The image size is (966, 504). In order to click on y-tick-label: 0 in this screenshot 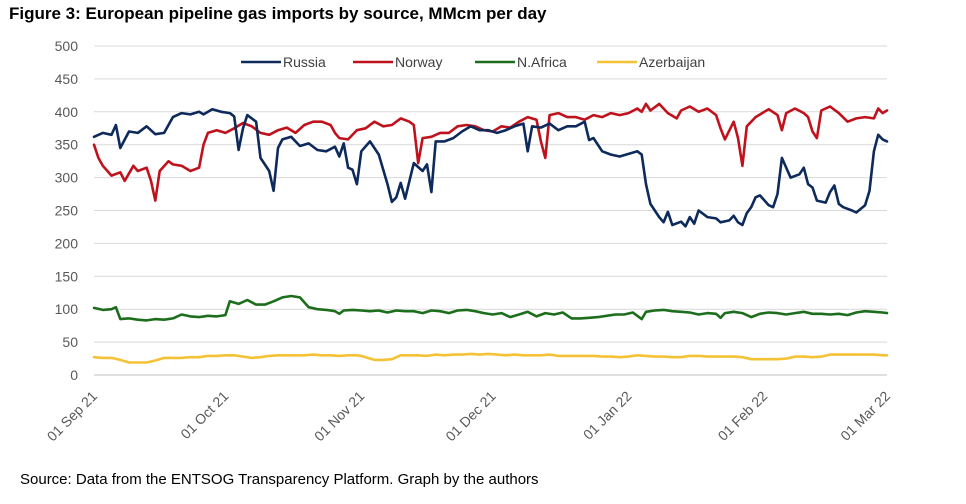, I will do `click(74, 375)`.